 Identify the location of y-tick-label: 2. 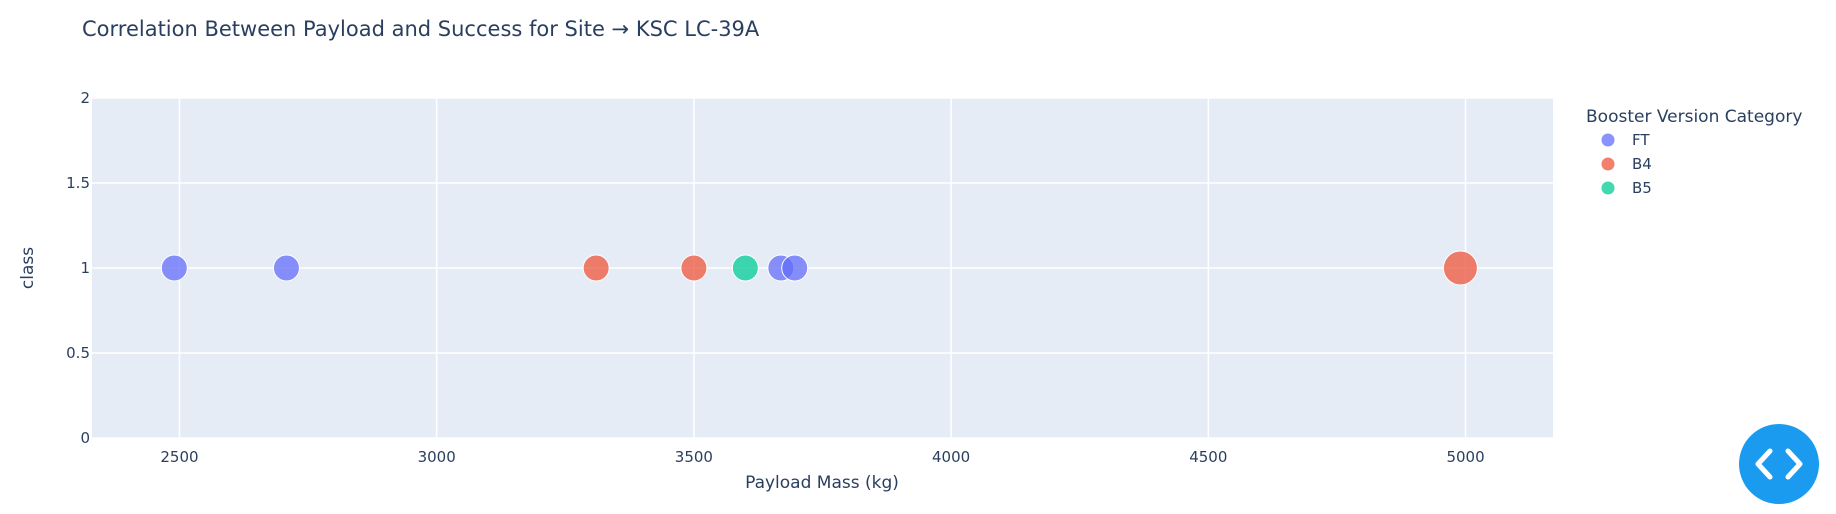
(85, 98).